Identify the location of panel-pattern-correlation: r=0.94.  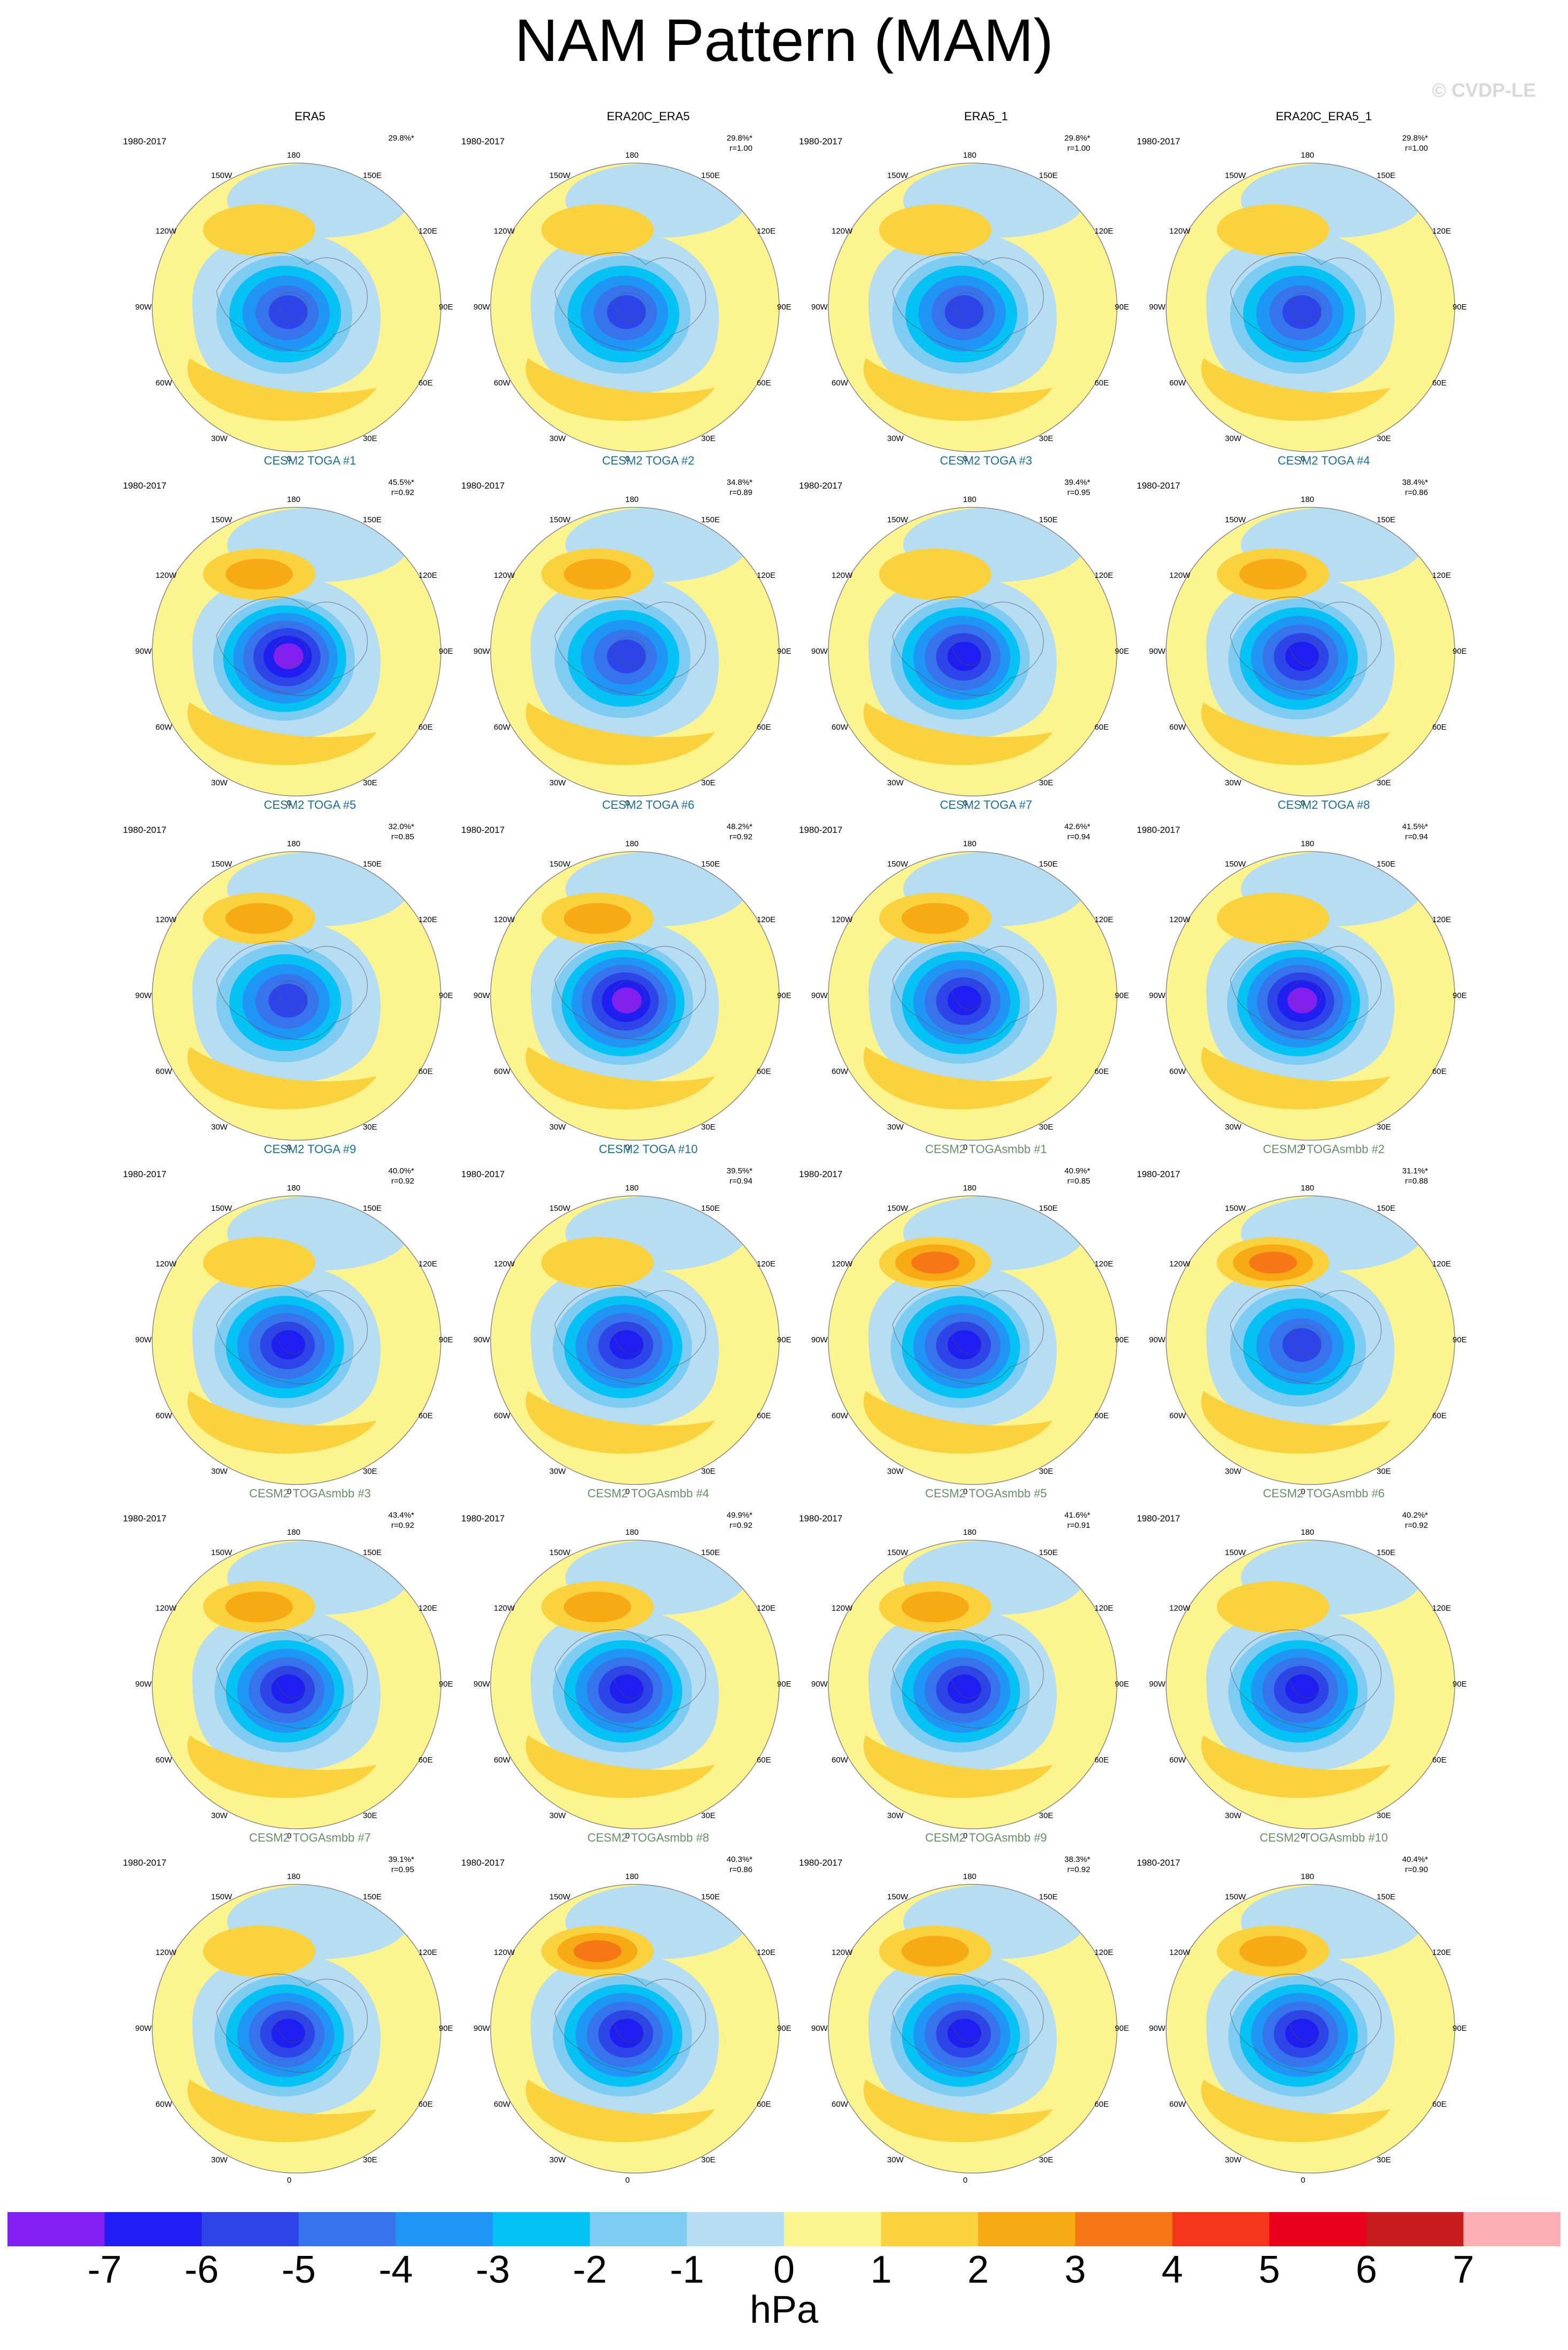
(1417, 836).